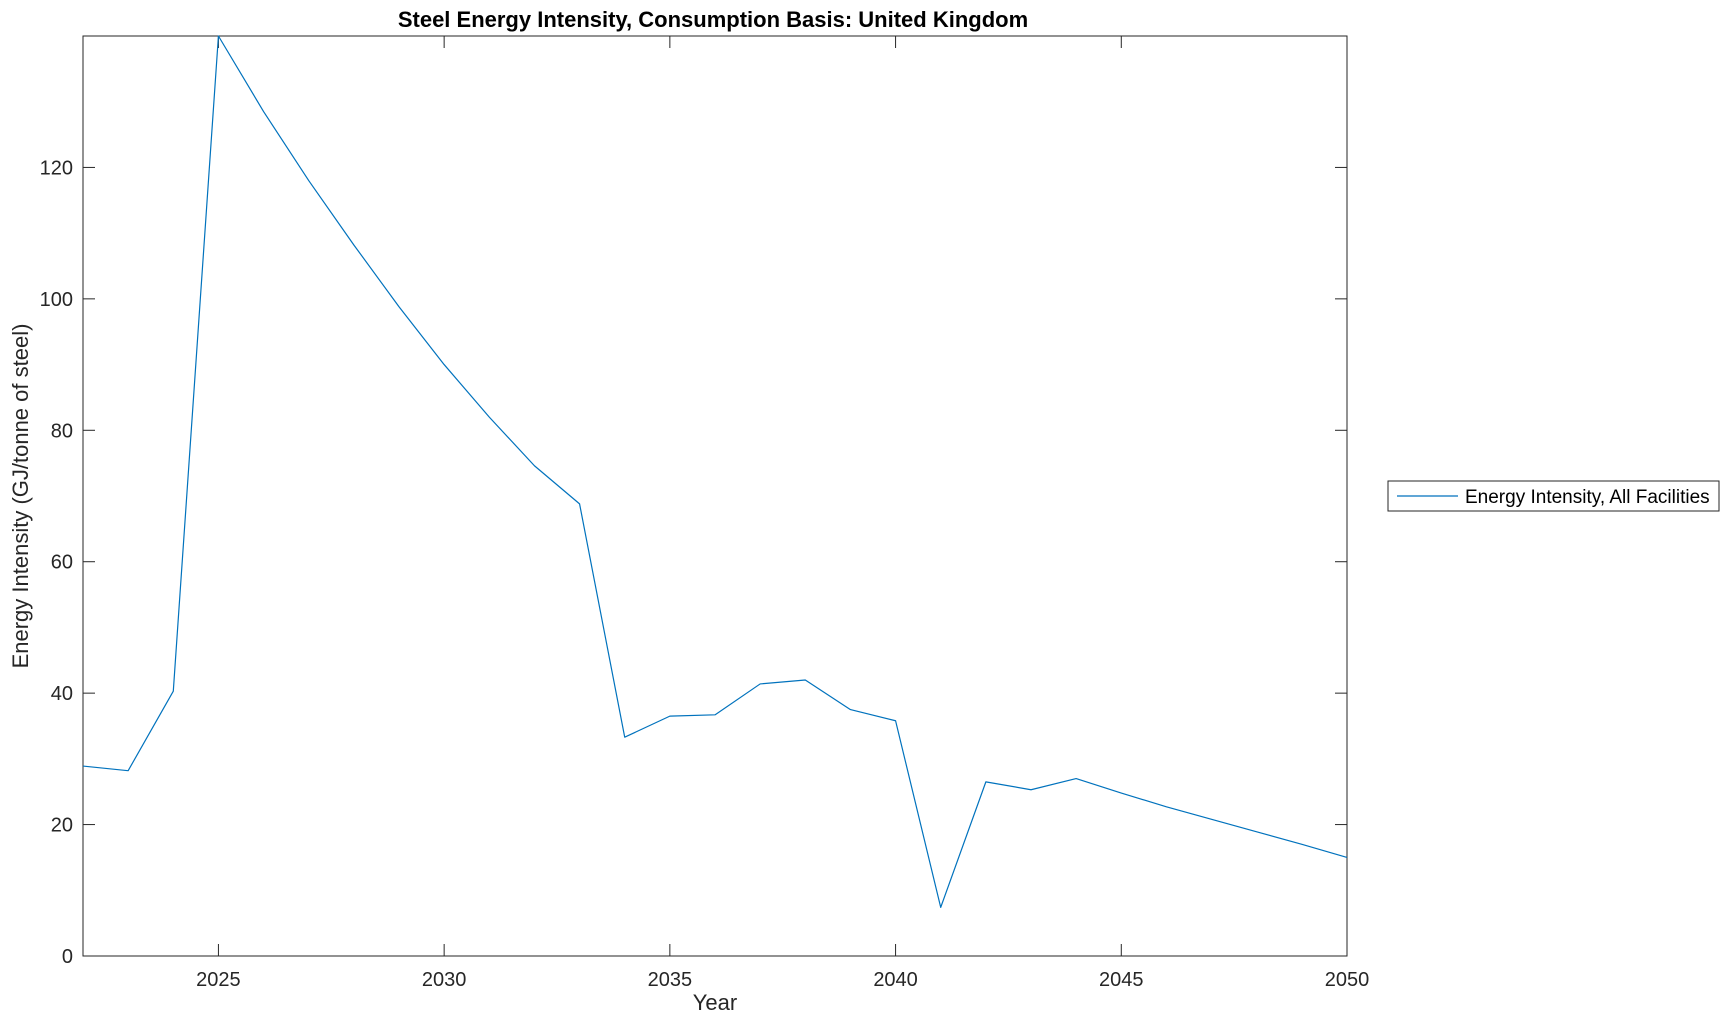 This screenshot has width=1726, height=1021. I want to click on y-tick-label: 80, so click(62, 431).